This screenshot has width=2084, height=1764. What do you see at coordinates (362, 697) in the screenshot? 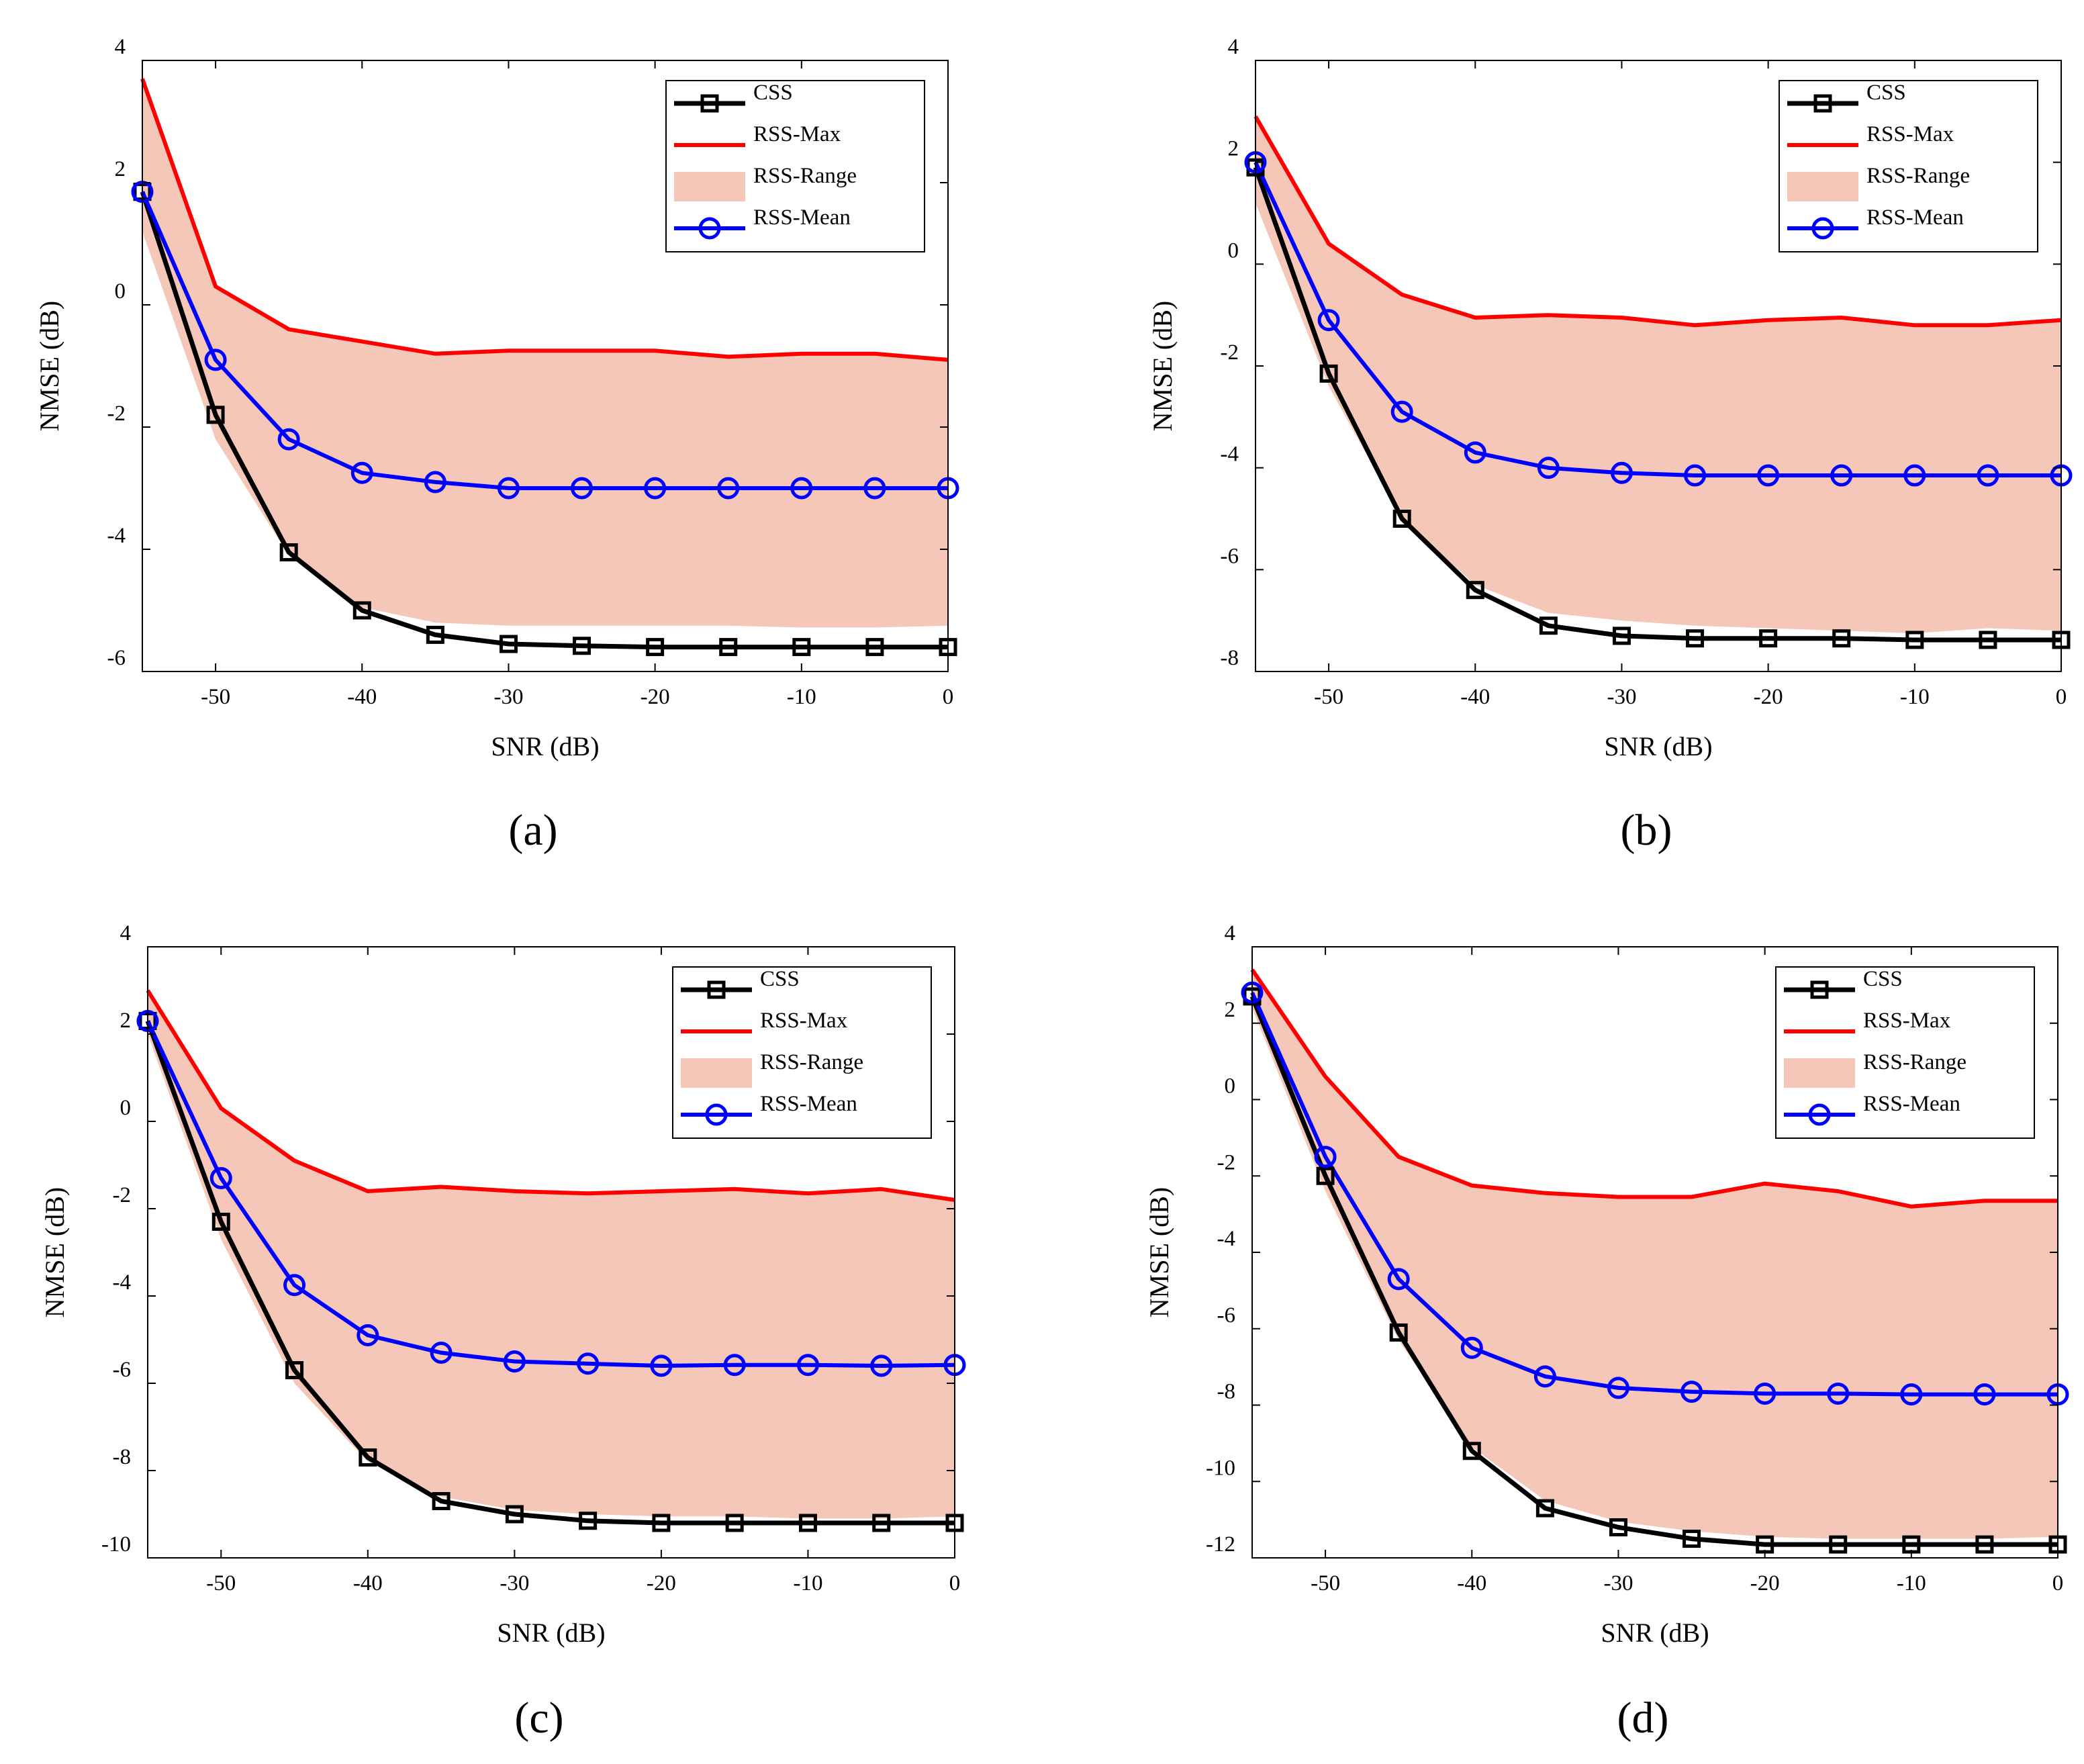
I see `x-tick-label: -40` at bounding box center [362, 697].